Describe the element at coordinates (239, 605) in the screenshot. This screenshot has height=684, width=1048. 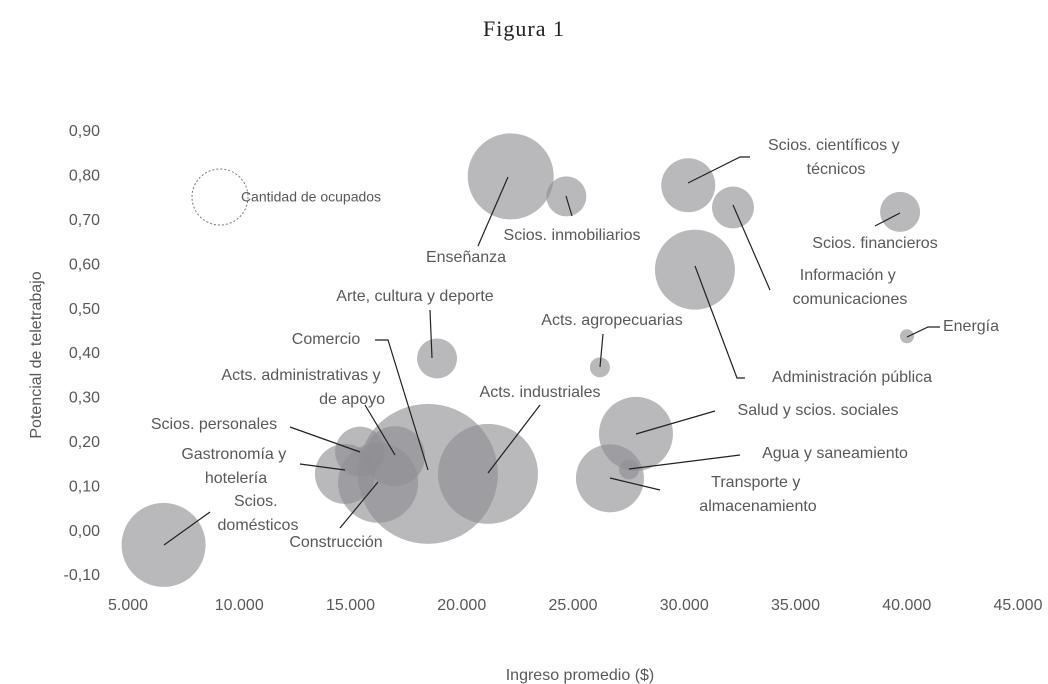
I see `x-tick-label: 10.000` at that location.